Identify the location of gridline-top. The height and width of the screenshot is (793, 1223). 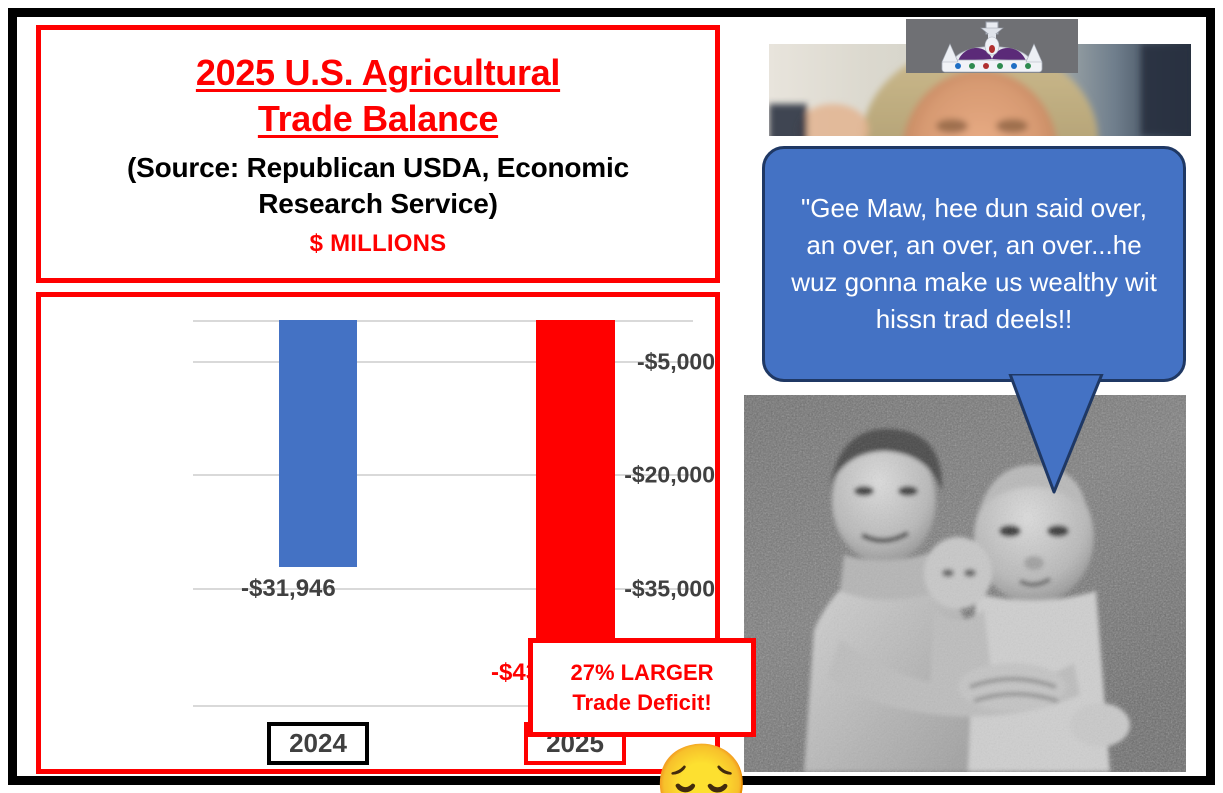
(443, 321).